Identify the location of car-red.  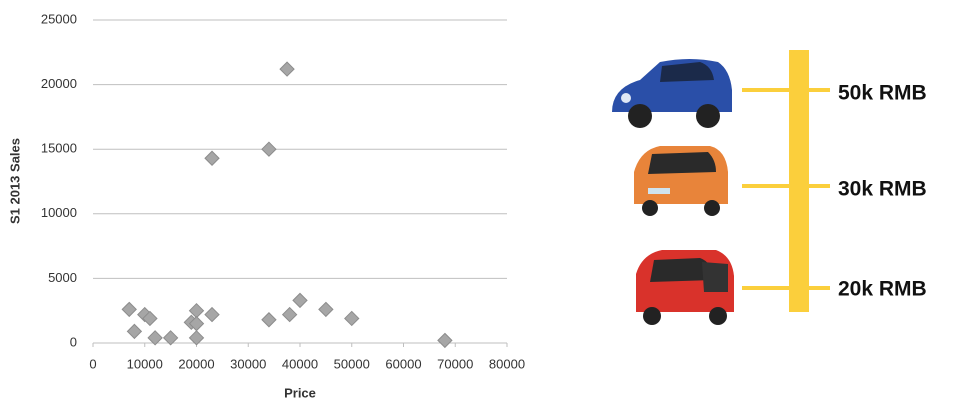
(685, 287).